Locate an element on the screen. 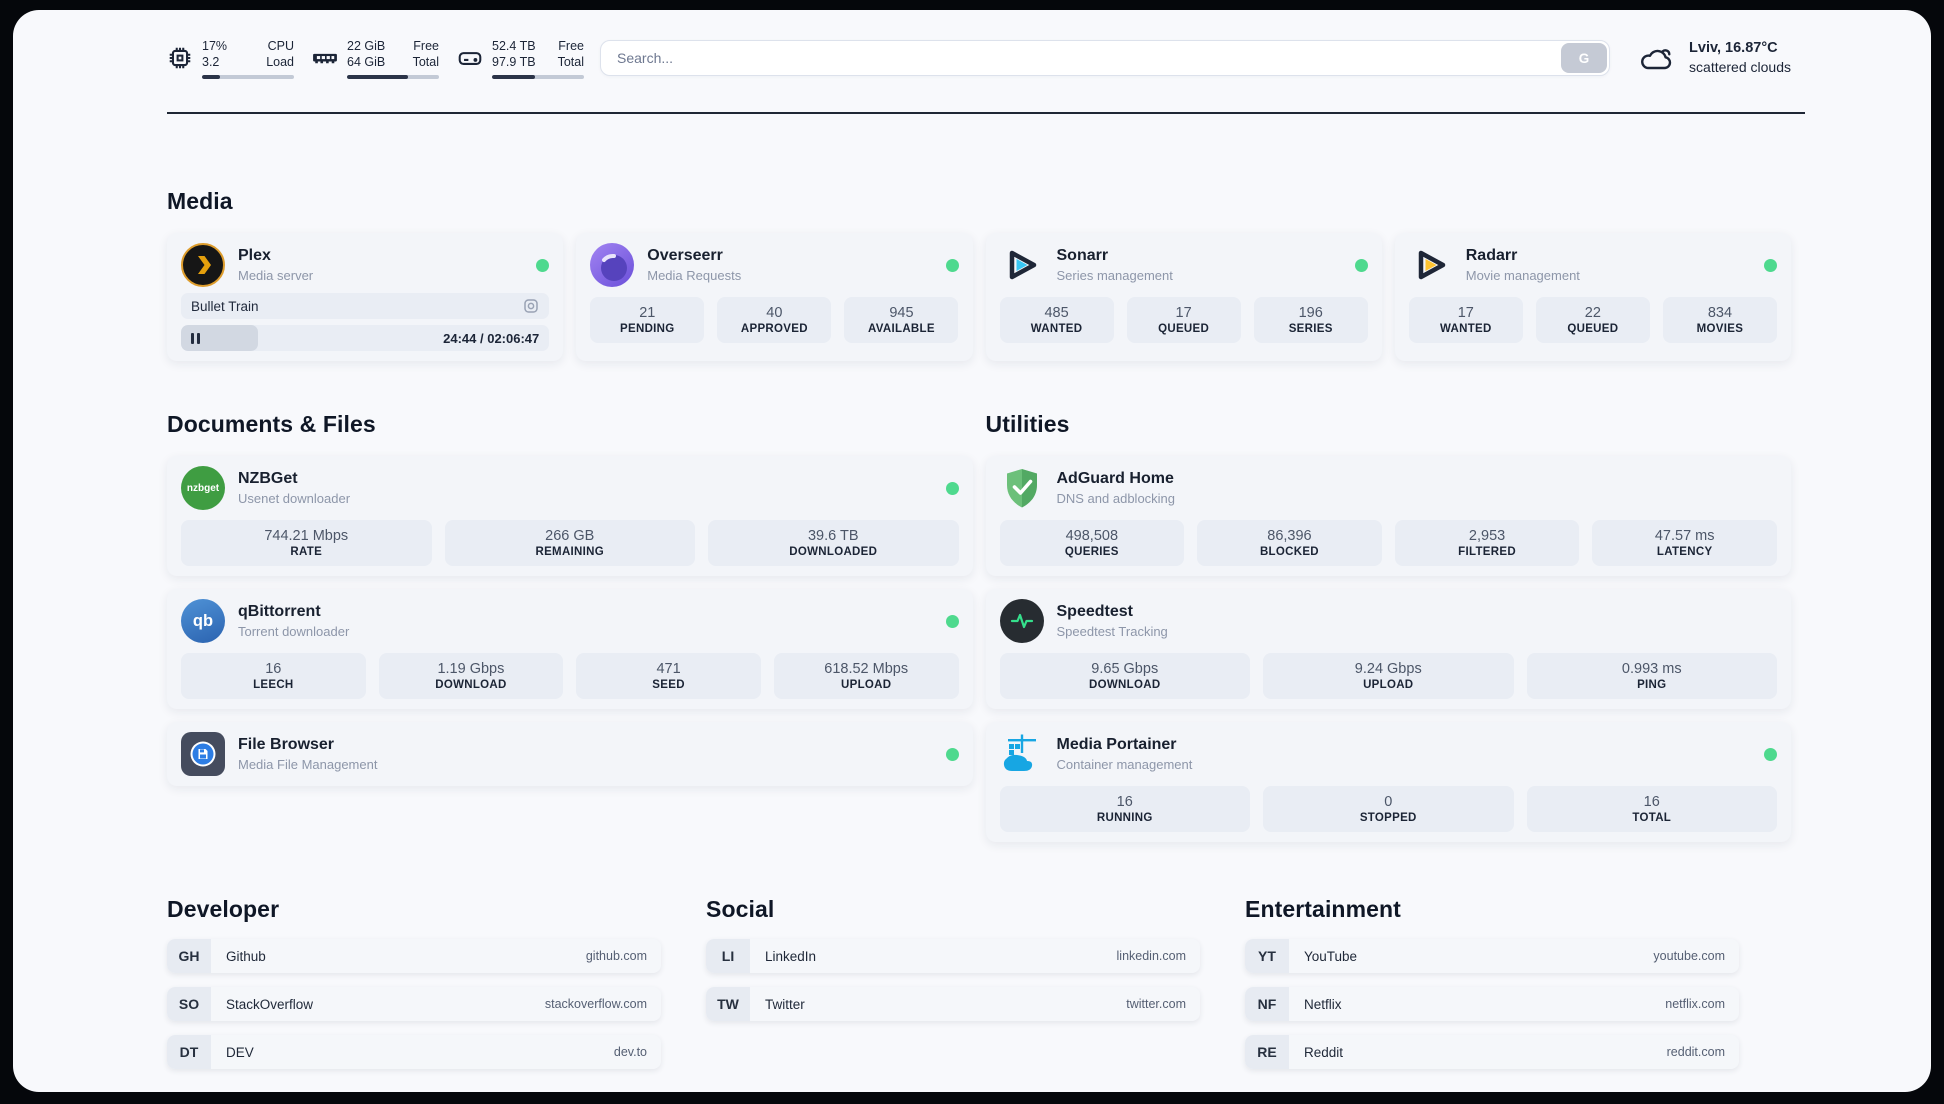 The height and width of the screenshot is (1104, 1944). weather-widget: Lviv, 16.87°C scattered clouds is located at coordinates (1714, 58).